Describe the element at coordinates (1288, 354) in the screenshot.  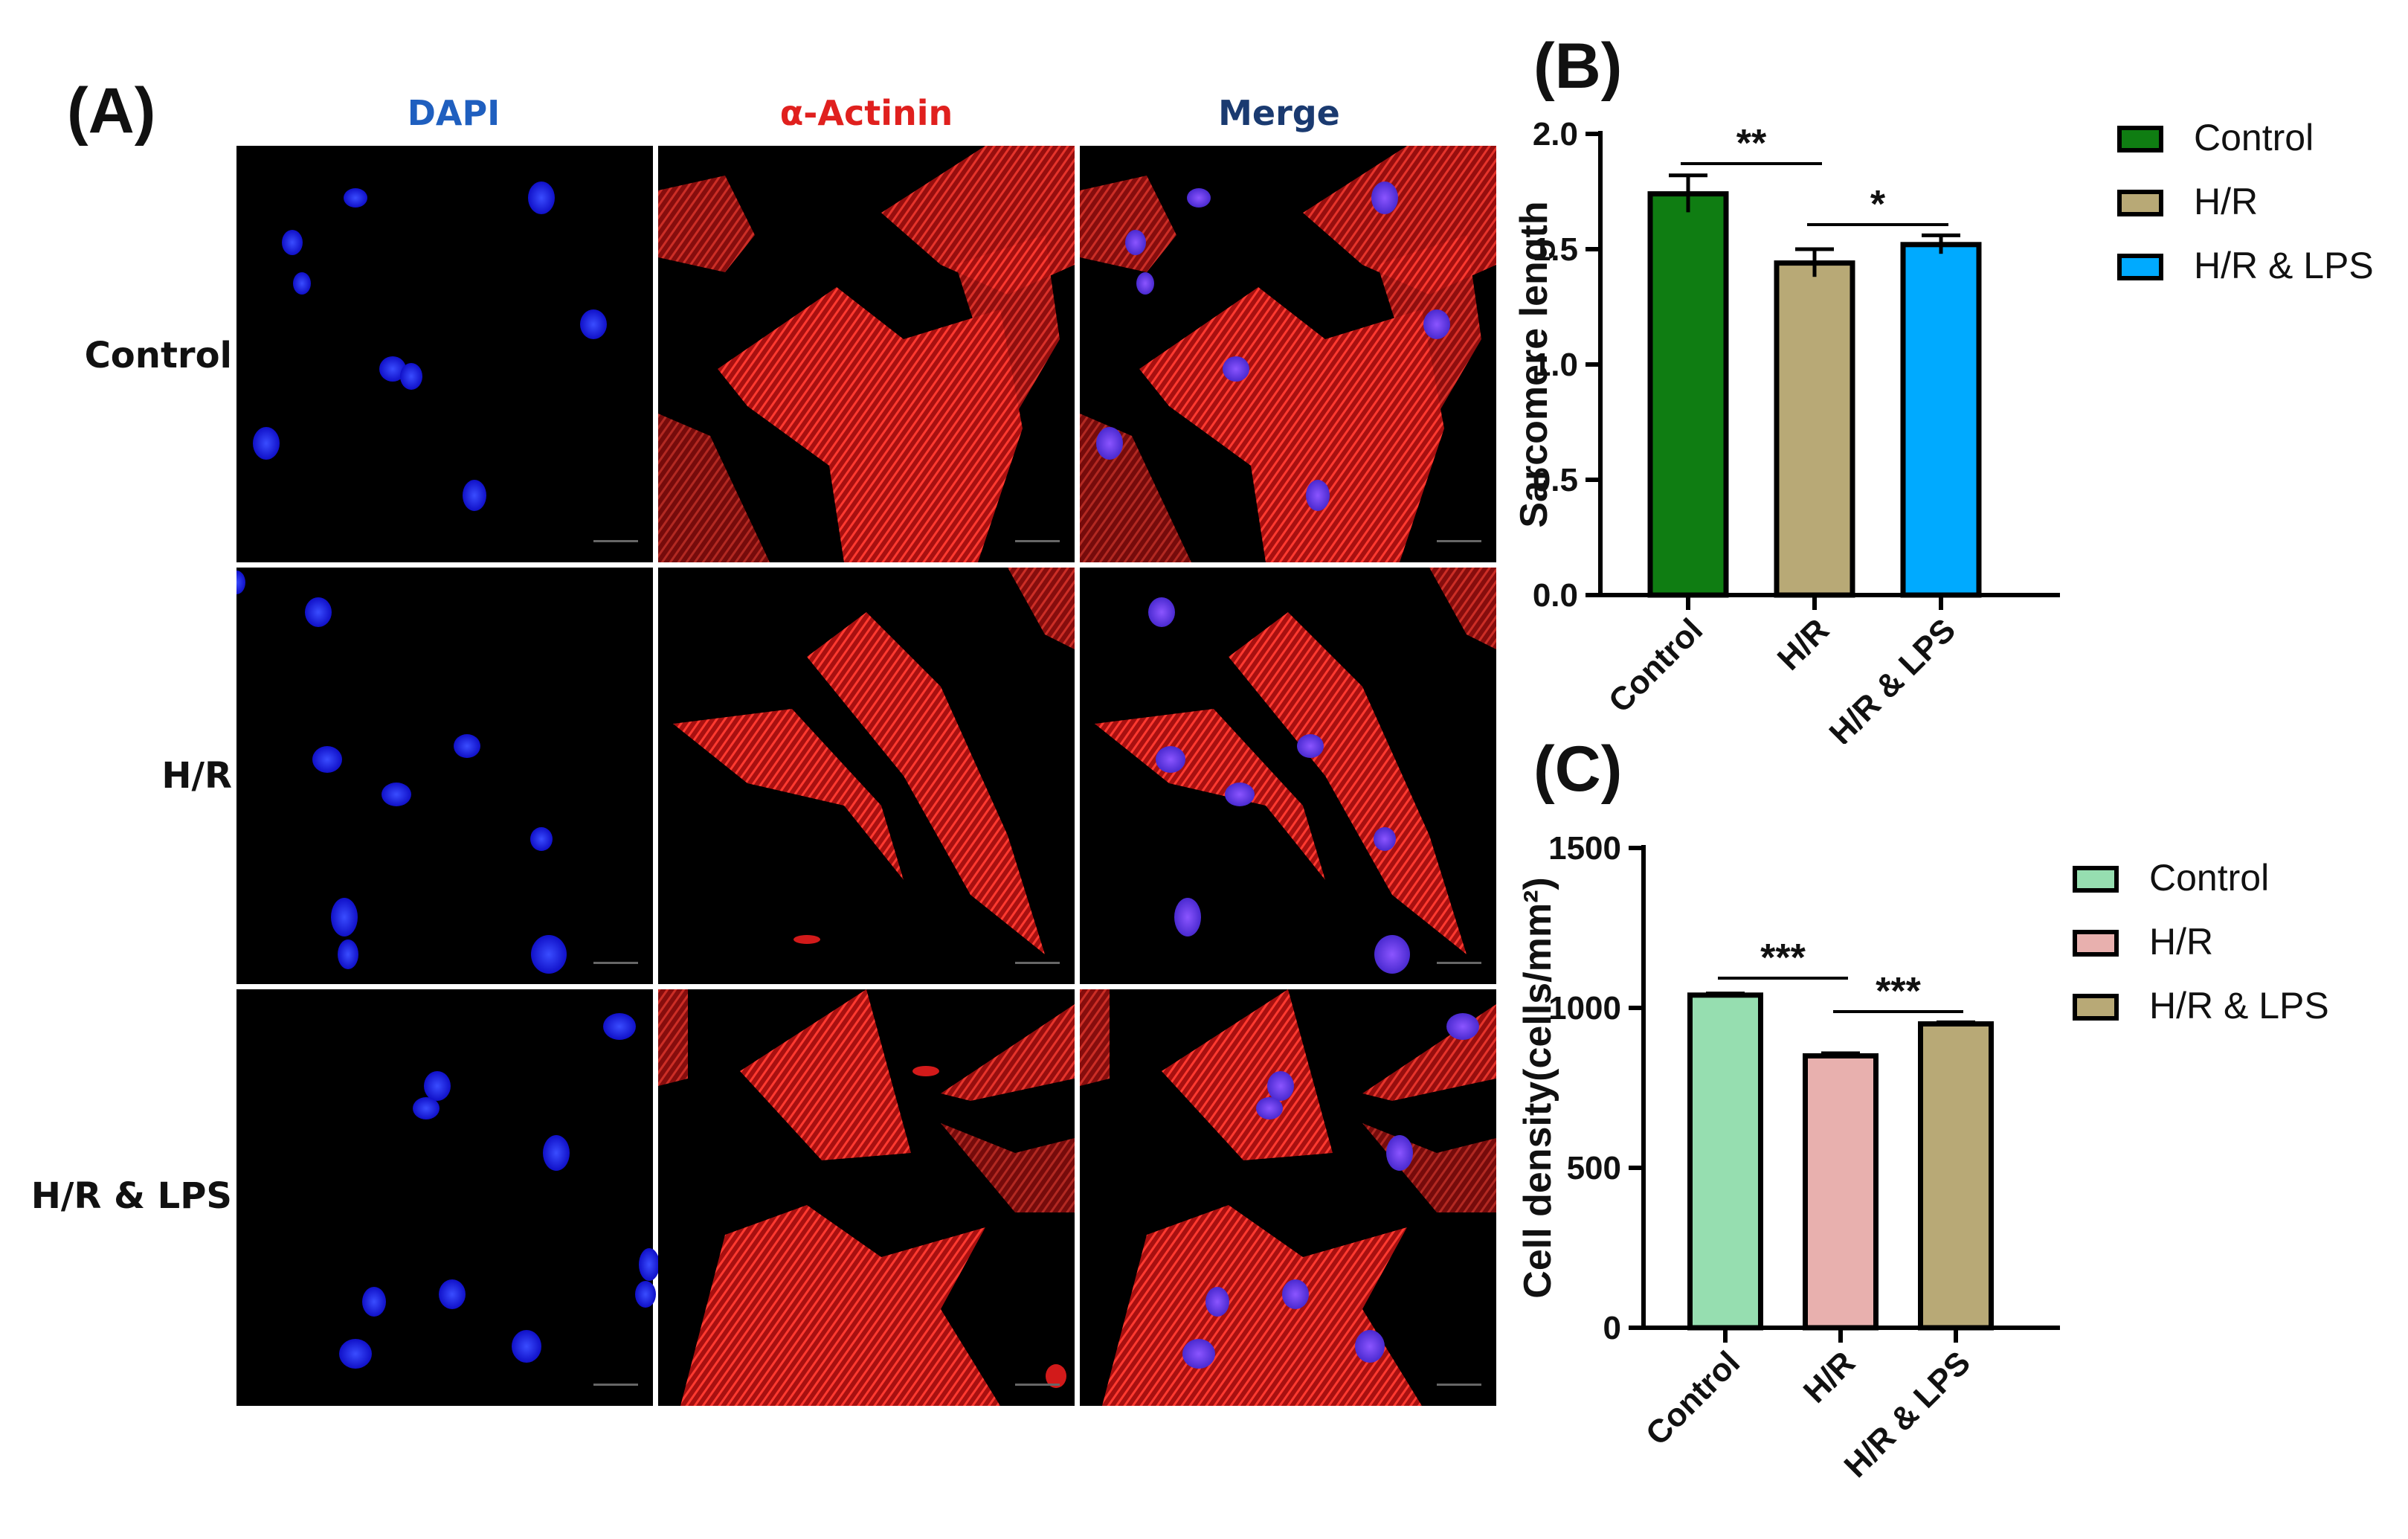
I see `micrograph-control-merge` at that location.